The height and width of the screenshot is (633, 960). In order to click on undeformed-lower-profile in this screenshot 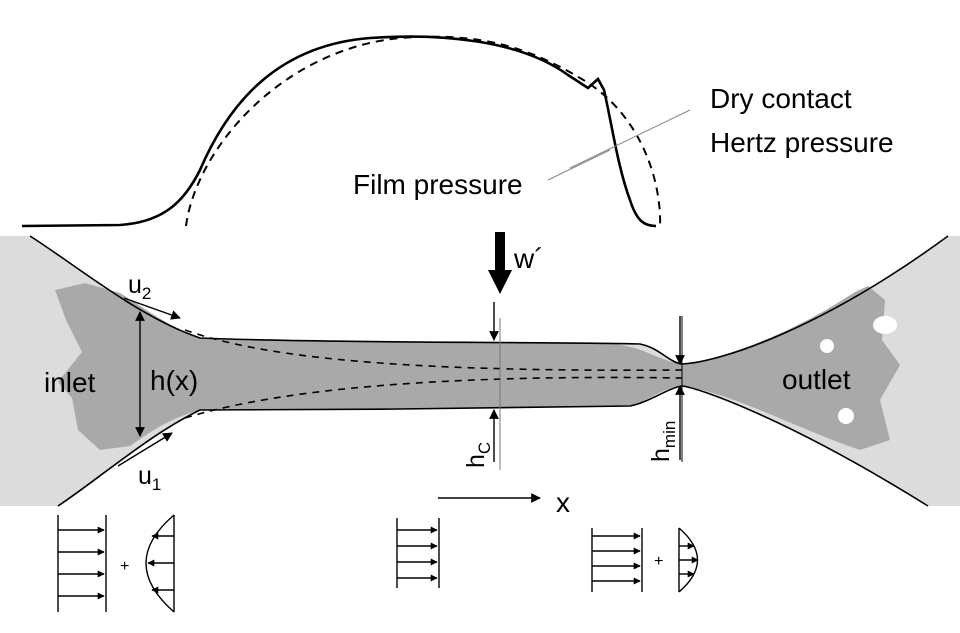, I will do `click(433, 397)`.